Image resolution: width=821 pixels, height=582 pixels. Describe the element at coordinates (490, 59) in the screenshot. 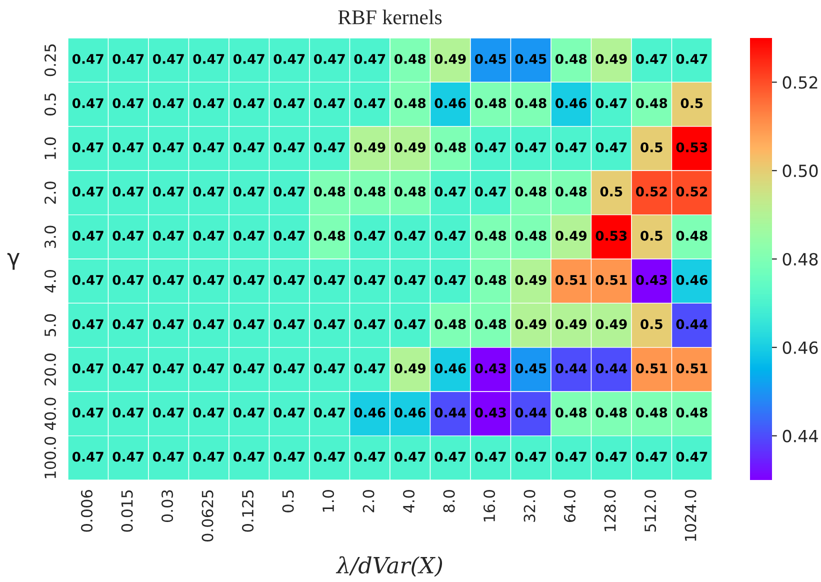

I see `data-label: 0.45` at that location.